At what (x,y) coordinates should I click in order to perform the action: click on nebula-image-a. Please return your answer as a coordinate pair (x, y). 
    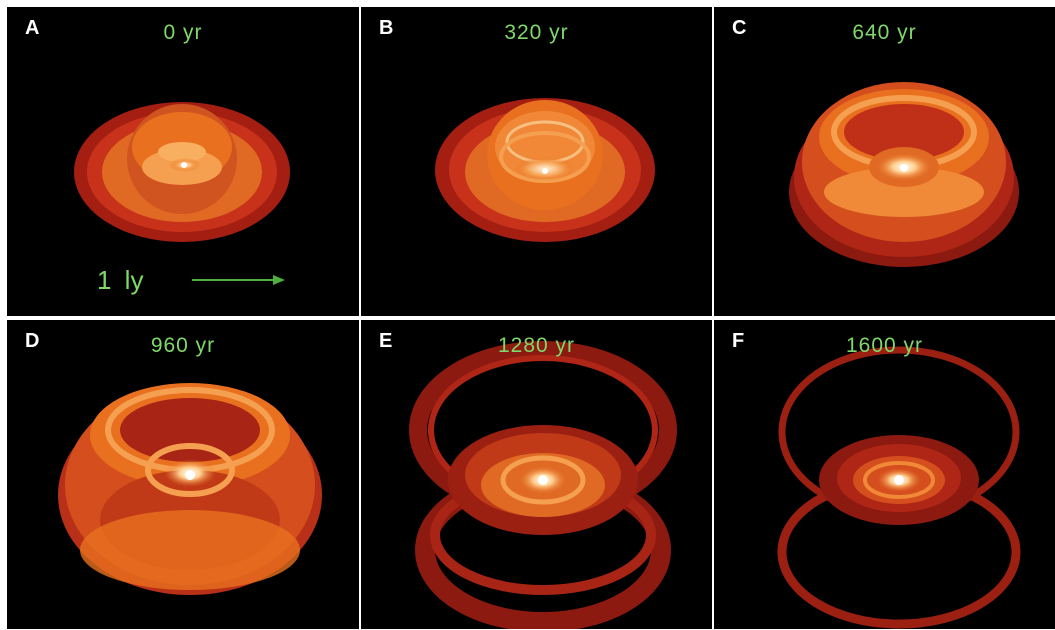
    Looking at the image, I should click on (182, 193).